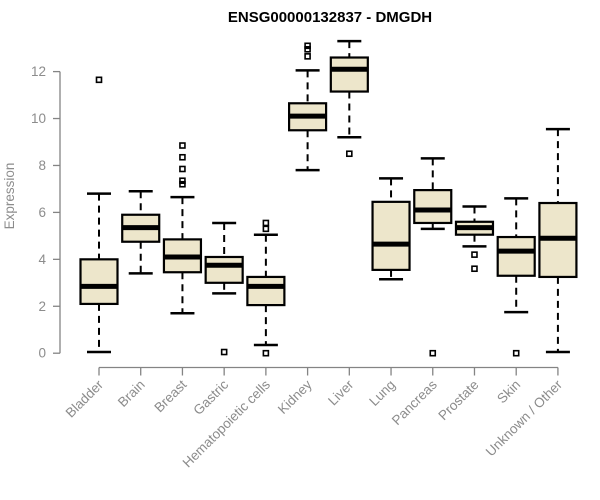  What do you see at coordinates (341, 393) in the screenshot?
I see `x-tick-label-liver: Liver` at bounding box center [341, 393].